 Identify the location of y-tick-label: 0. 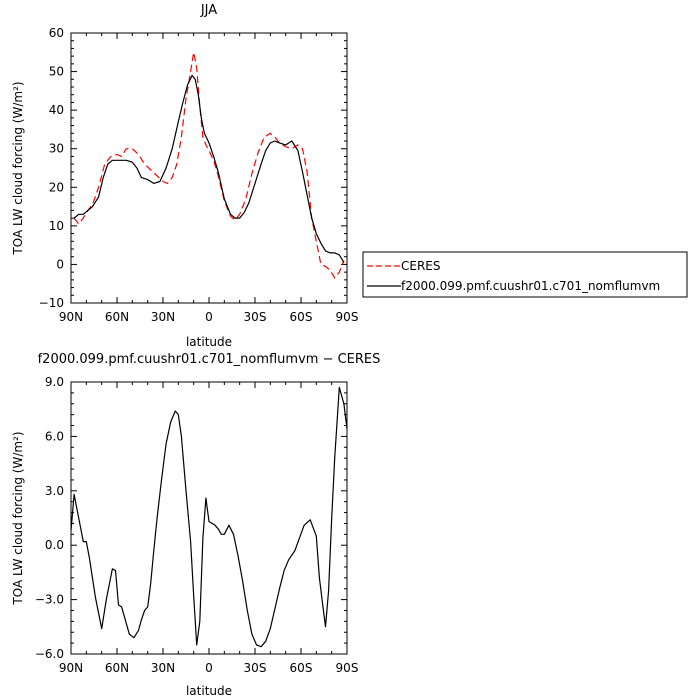
(60, 264).